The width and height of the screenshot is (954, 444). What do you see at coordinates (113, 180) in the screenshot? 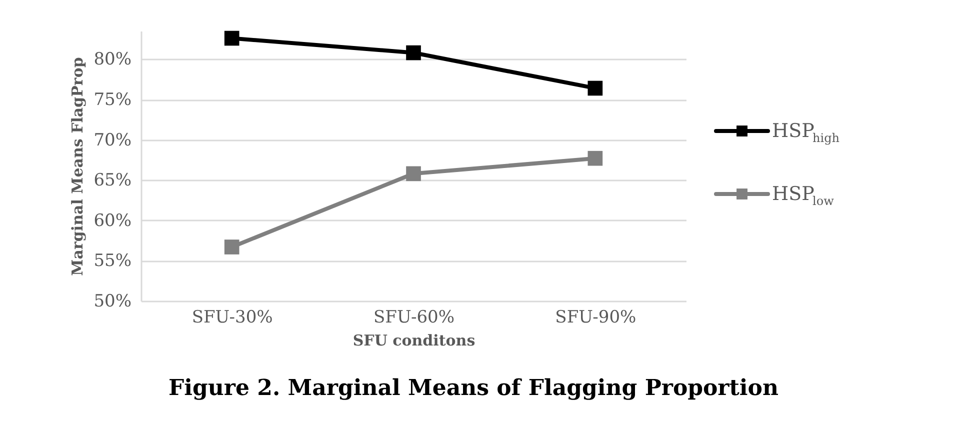
I see `y-tick-label: 65%` at bounding box center [113, 180].